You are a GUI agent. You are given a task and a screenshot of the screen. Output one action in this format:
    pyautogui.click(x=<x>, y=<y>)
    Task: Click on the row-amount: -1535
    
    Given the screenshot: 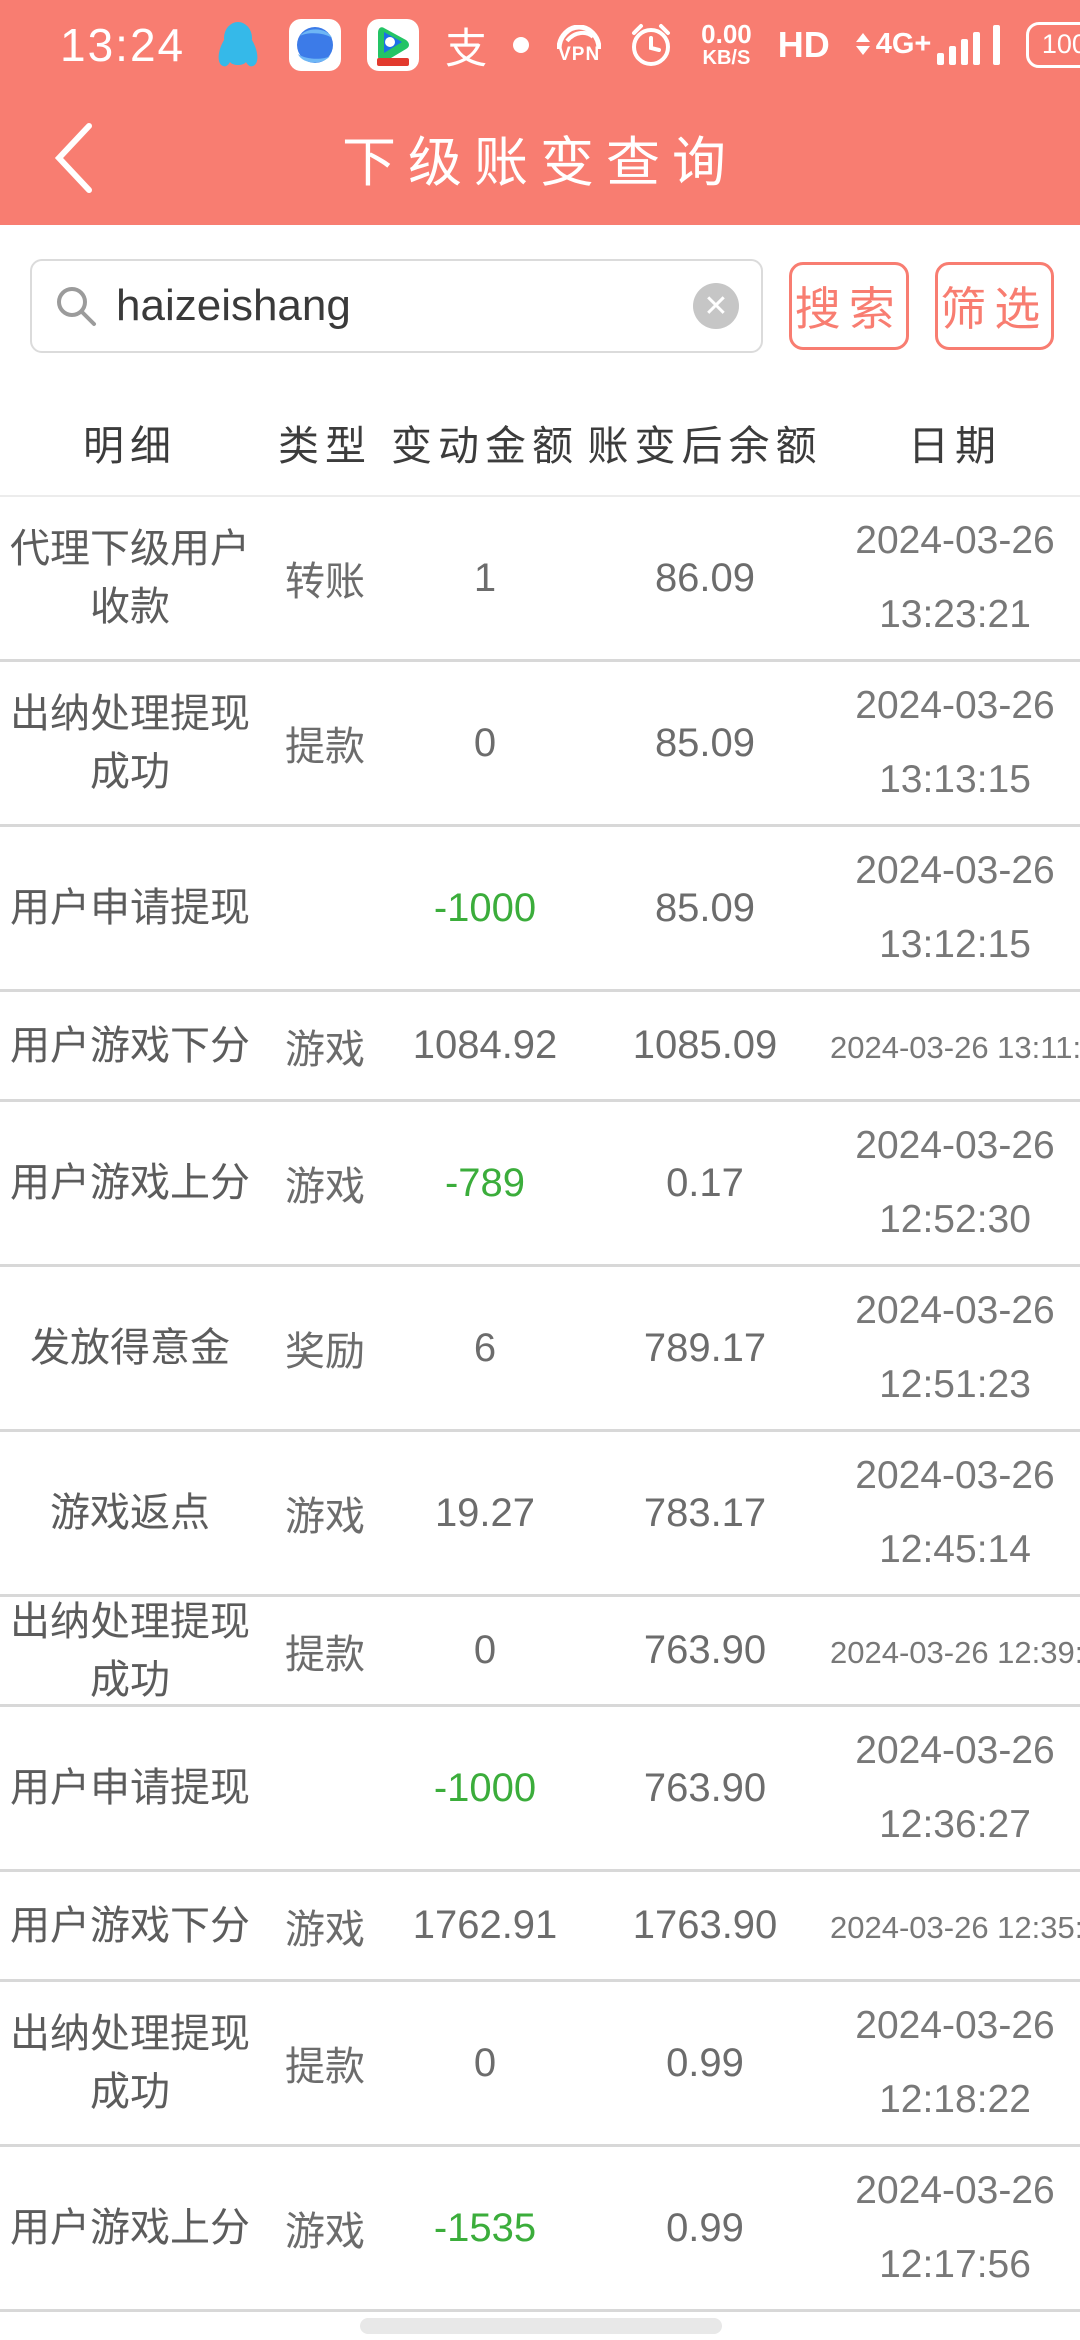 What is the action you would take?
    pyautogui.click(x=485, y=2227)
    